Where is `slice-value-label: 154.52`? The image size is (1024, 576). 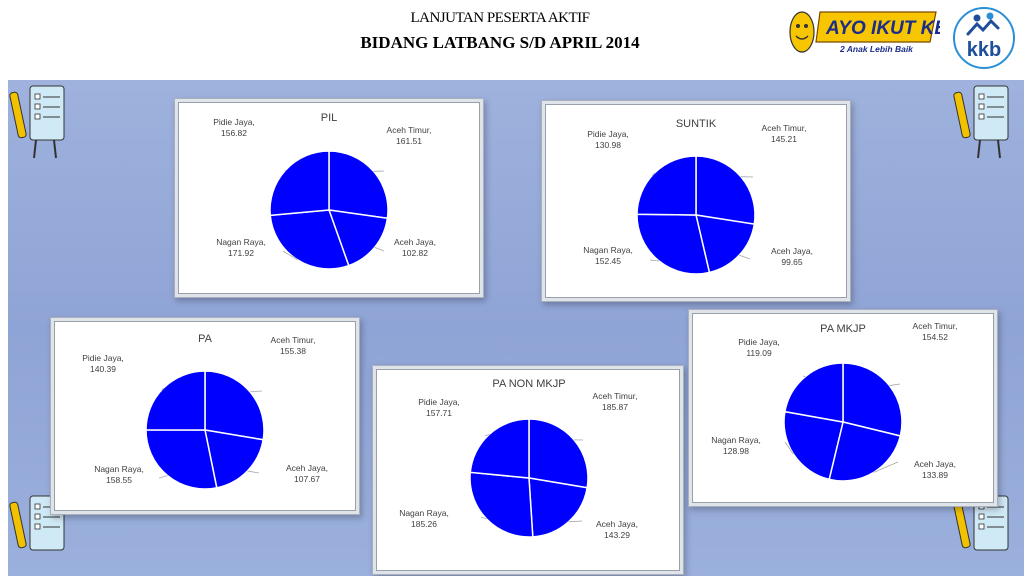 slice-value-label: 154.52 is located at coordinates (935, 337).